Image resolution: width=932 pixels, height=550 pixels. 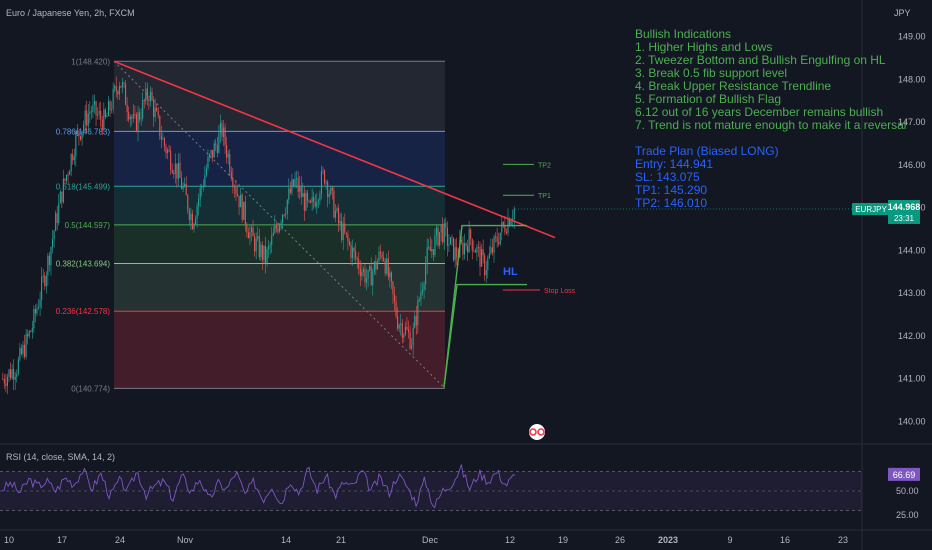 What do you see at coordinates (912, 379) in the screenshot?
I see `price-tick-8: 141.00` at bounding box center [912, 379].